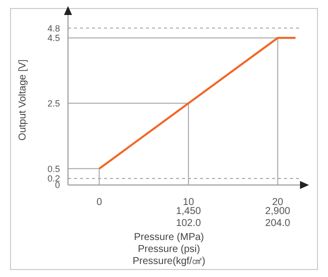 The height and width of the screenshot is (277, 328). What do you see at coordinates (53, 38) in the screenshot?
I see `y-tick-label: 4.5` at bounding box center [53, 38].